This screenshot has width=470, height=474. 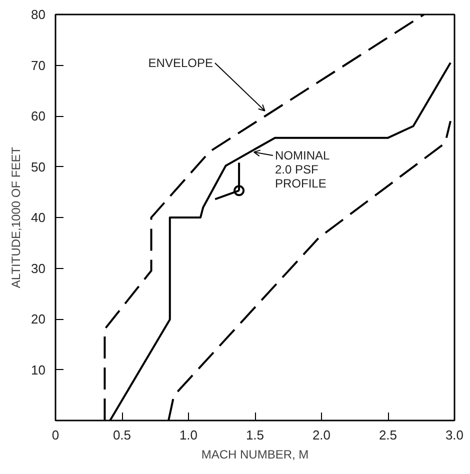 What do you see at coordinates (16, 217) in the screenshot?
I see `y-axis-title: ALTITUDE,1000 OF FEET` at bounding box center [16, 217].